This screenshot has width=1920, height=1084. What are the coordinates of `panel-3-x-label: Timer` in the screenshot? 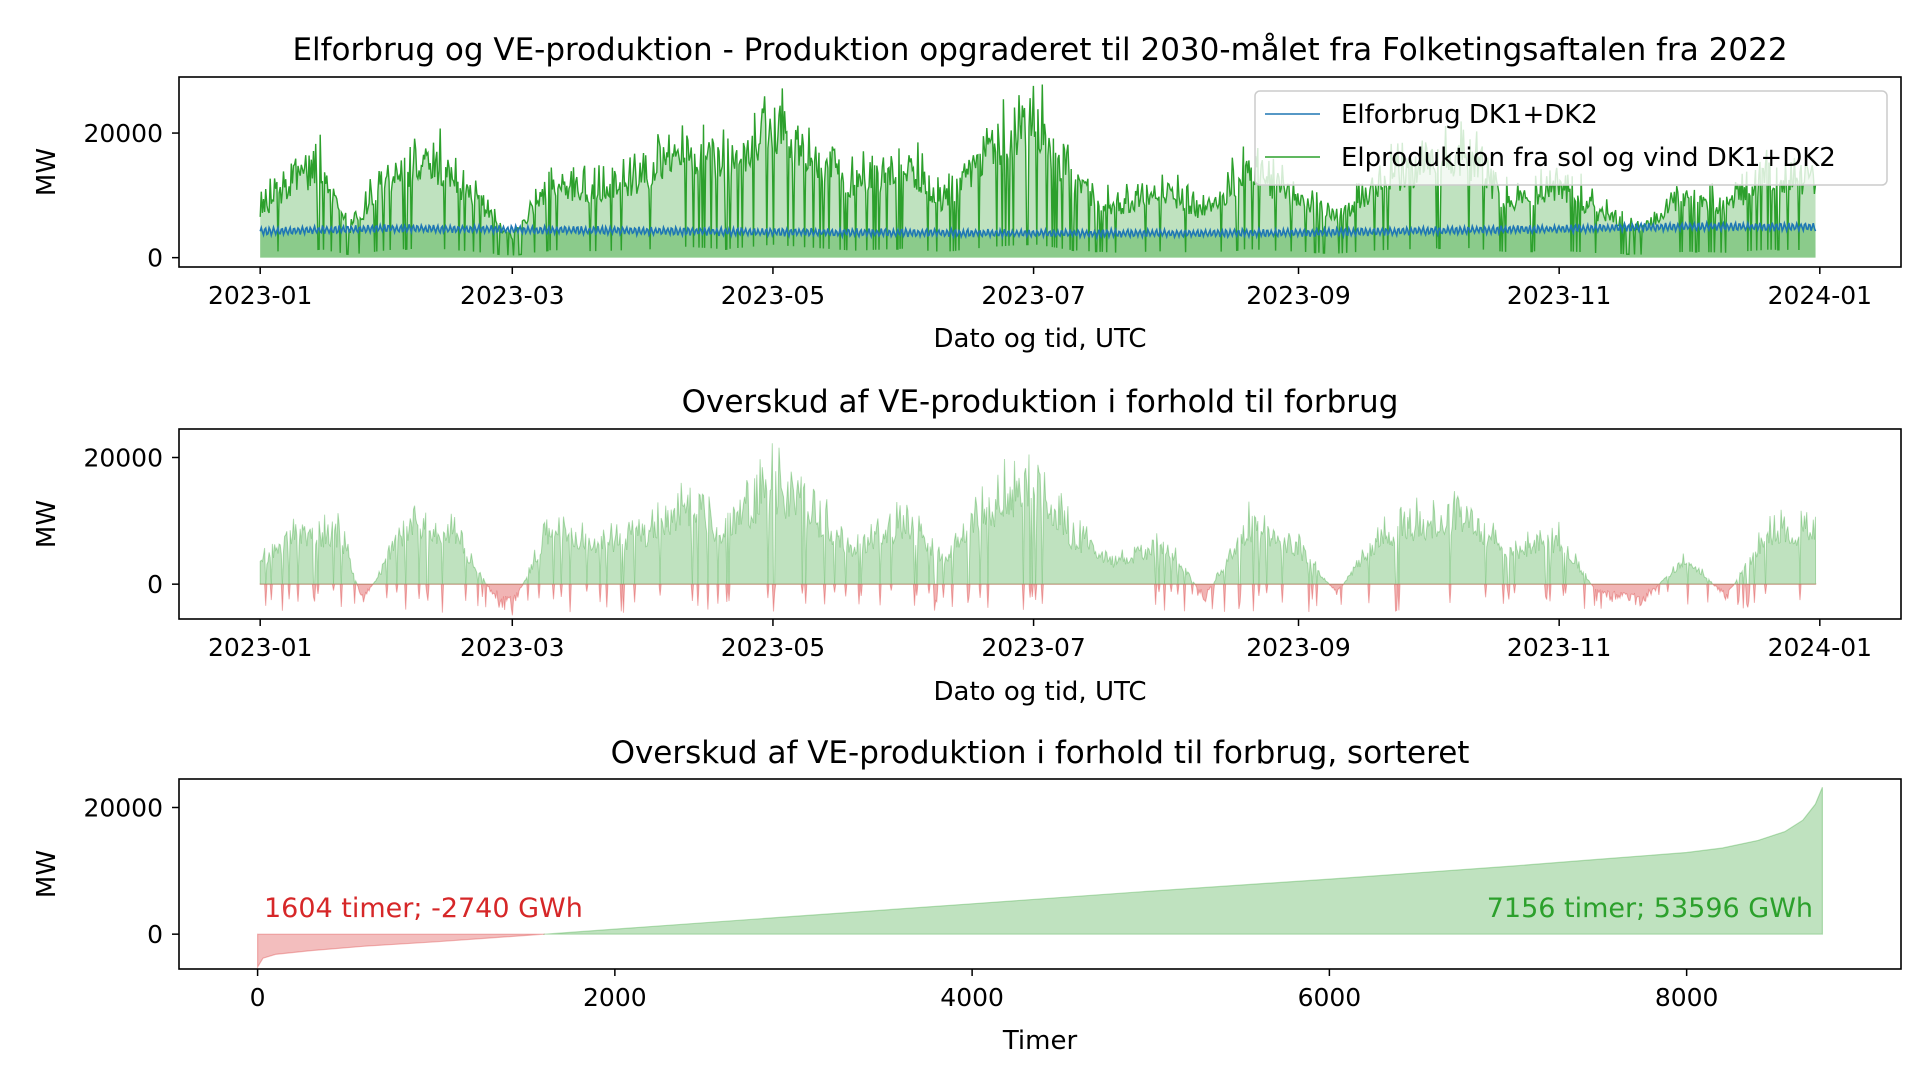 It's located at (1040, 1041).